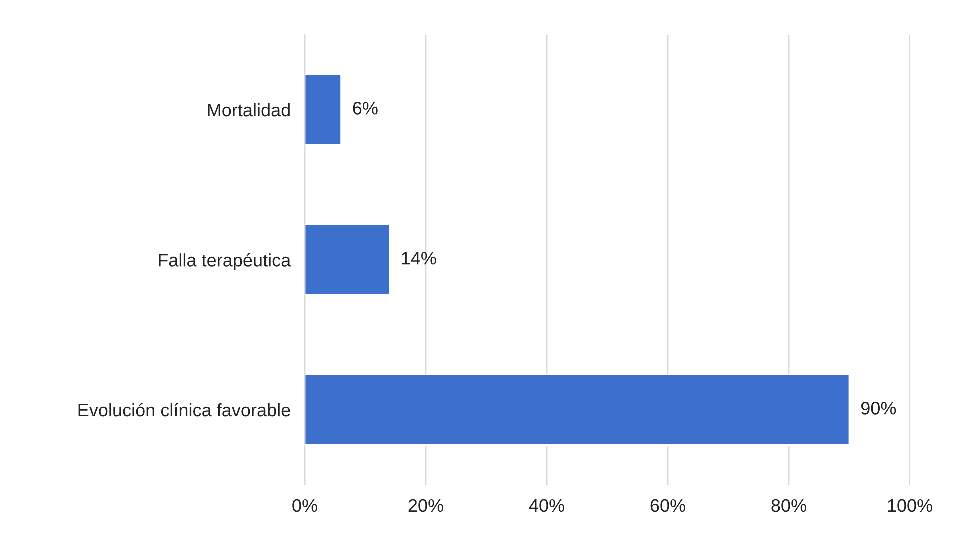 The image size is (955, 545). Describe the element at coordinates (184, 410) in the screenshot. I see `y-tick-label: Evolución clínica favorable` at that location.